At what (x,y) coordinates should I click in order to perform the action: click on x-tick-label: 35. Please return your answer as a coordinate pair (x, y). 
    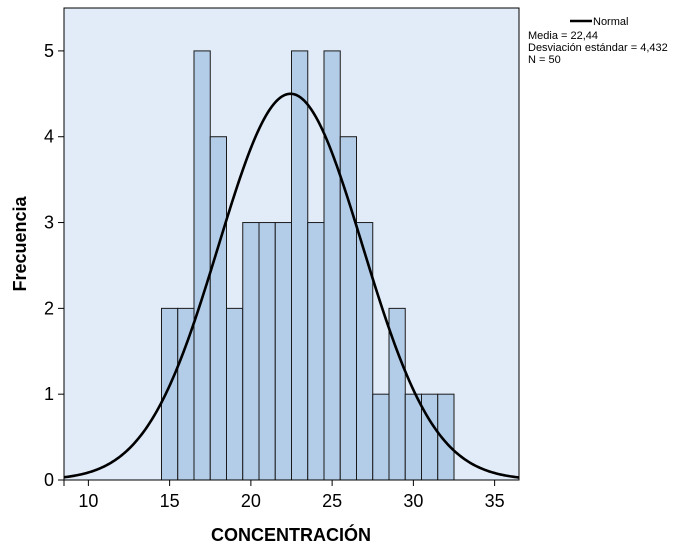
    Looking at the image, I should click on (495, 501).